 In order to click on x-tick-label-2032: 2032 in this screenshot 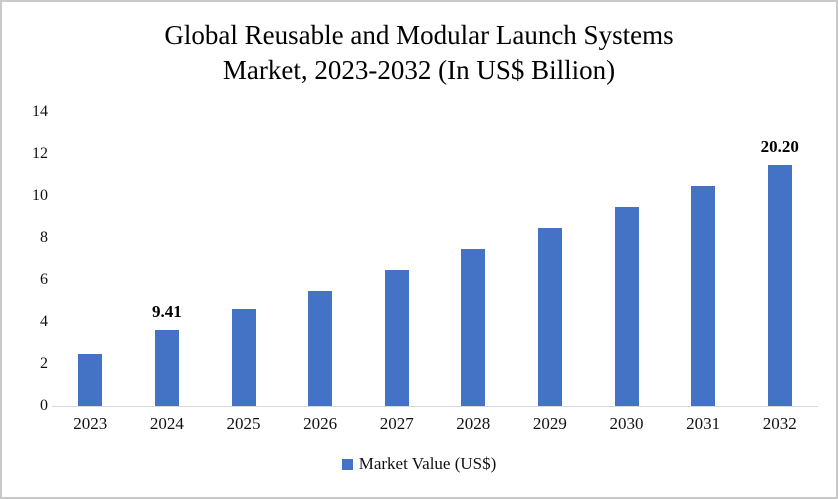, I will do `click(779, 423)`.